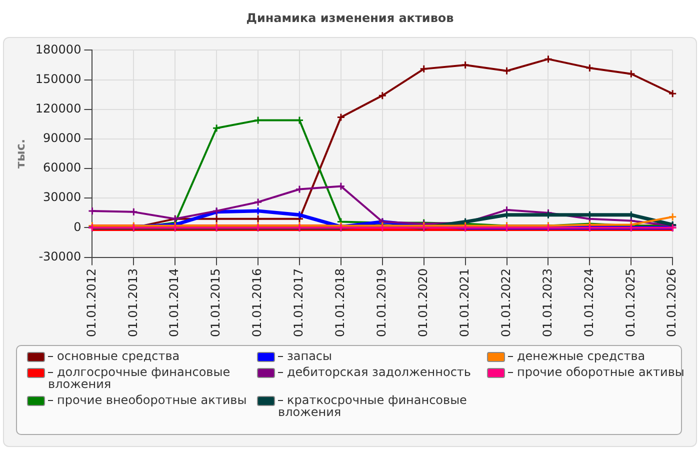 This screenshot has height=450, width=700. Describe the element at coordinates (505, 303) in the screenshot. I see `x-tick-label: 01.01.2022` at that location.